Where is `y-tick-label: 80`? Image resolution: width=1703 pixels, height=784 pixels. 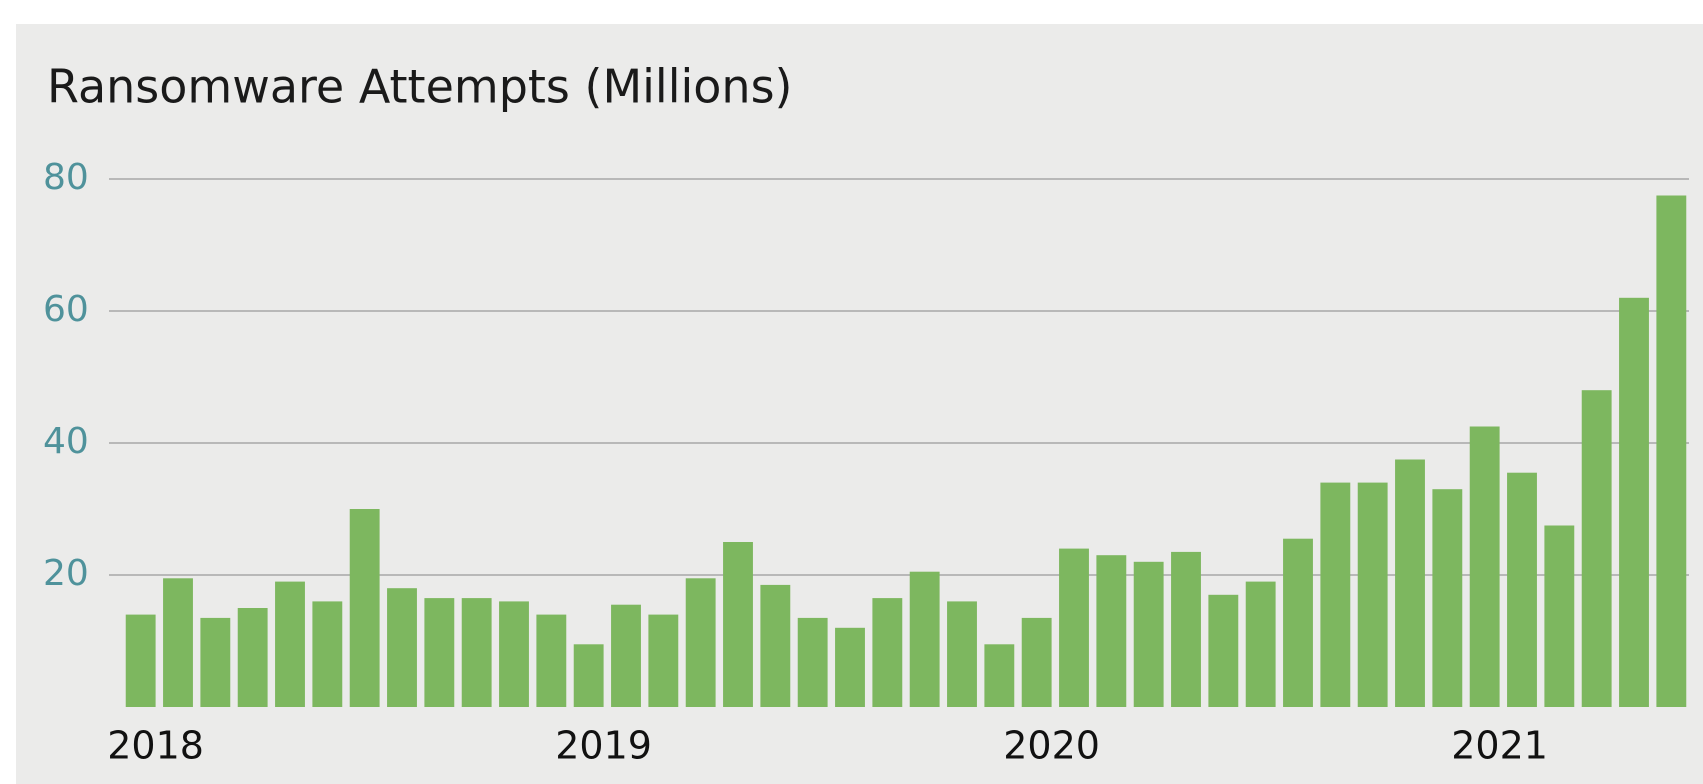 y-tick-label: 80 is located at coordinates (66, 177).